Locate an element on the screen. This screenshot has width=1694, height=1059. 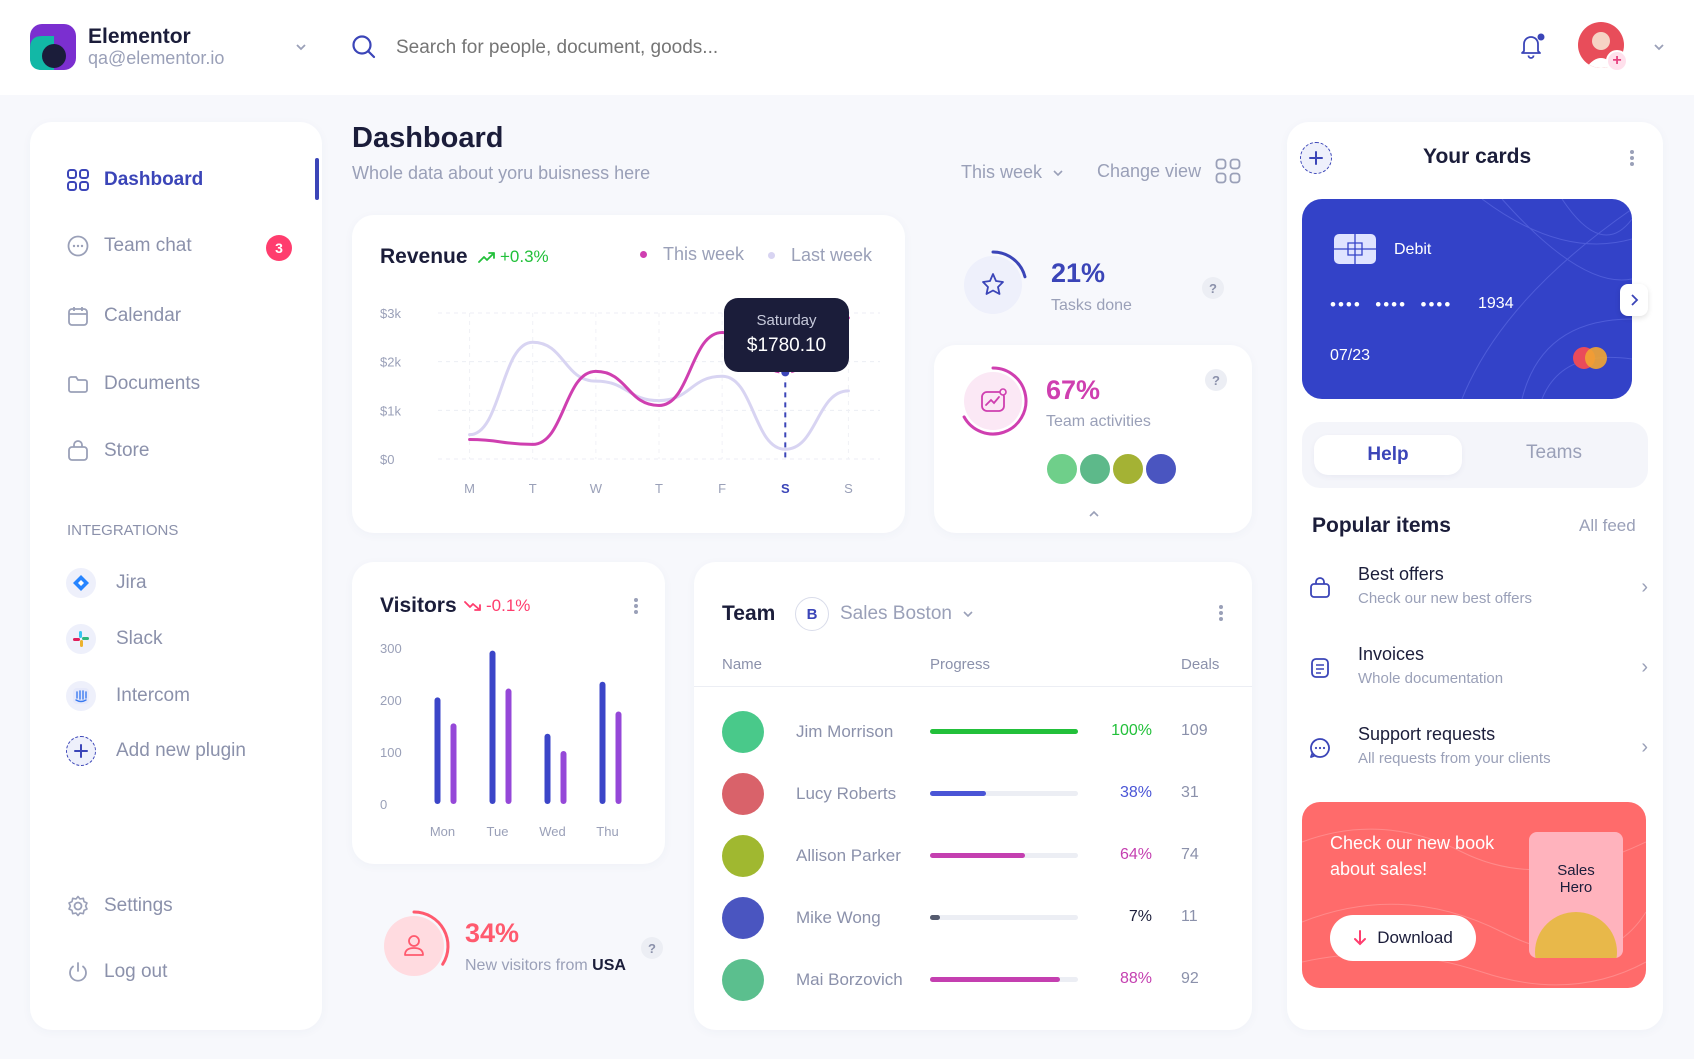
progress-percent: 100% is located at coordinates (1131, 730).